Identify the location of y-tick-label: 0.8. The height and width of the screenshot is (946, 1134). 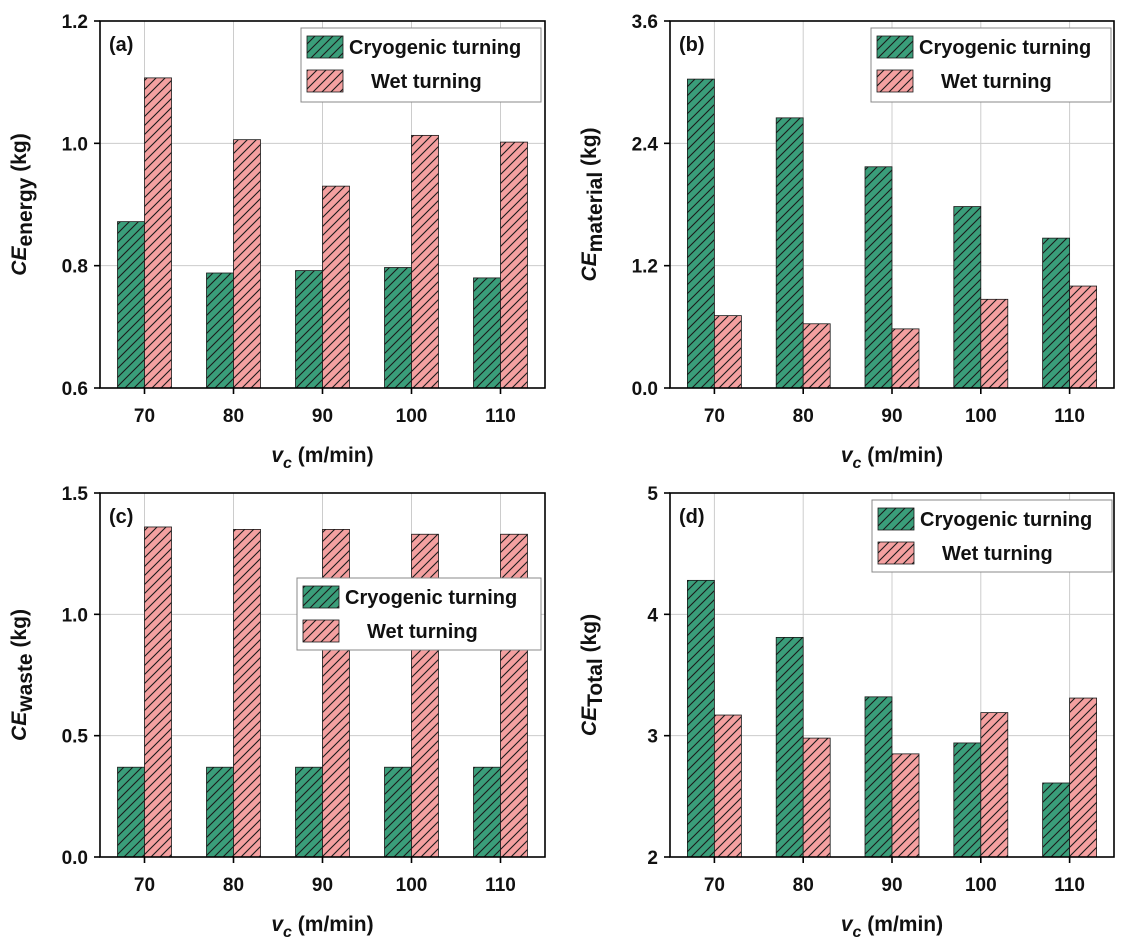
(75, 267).